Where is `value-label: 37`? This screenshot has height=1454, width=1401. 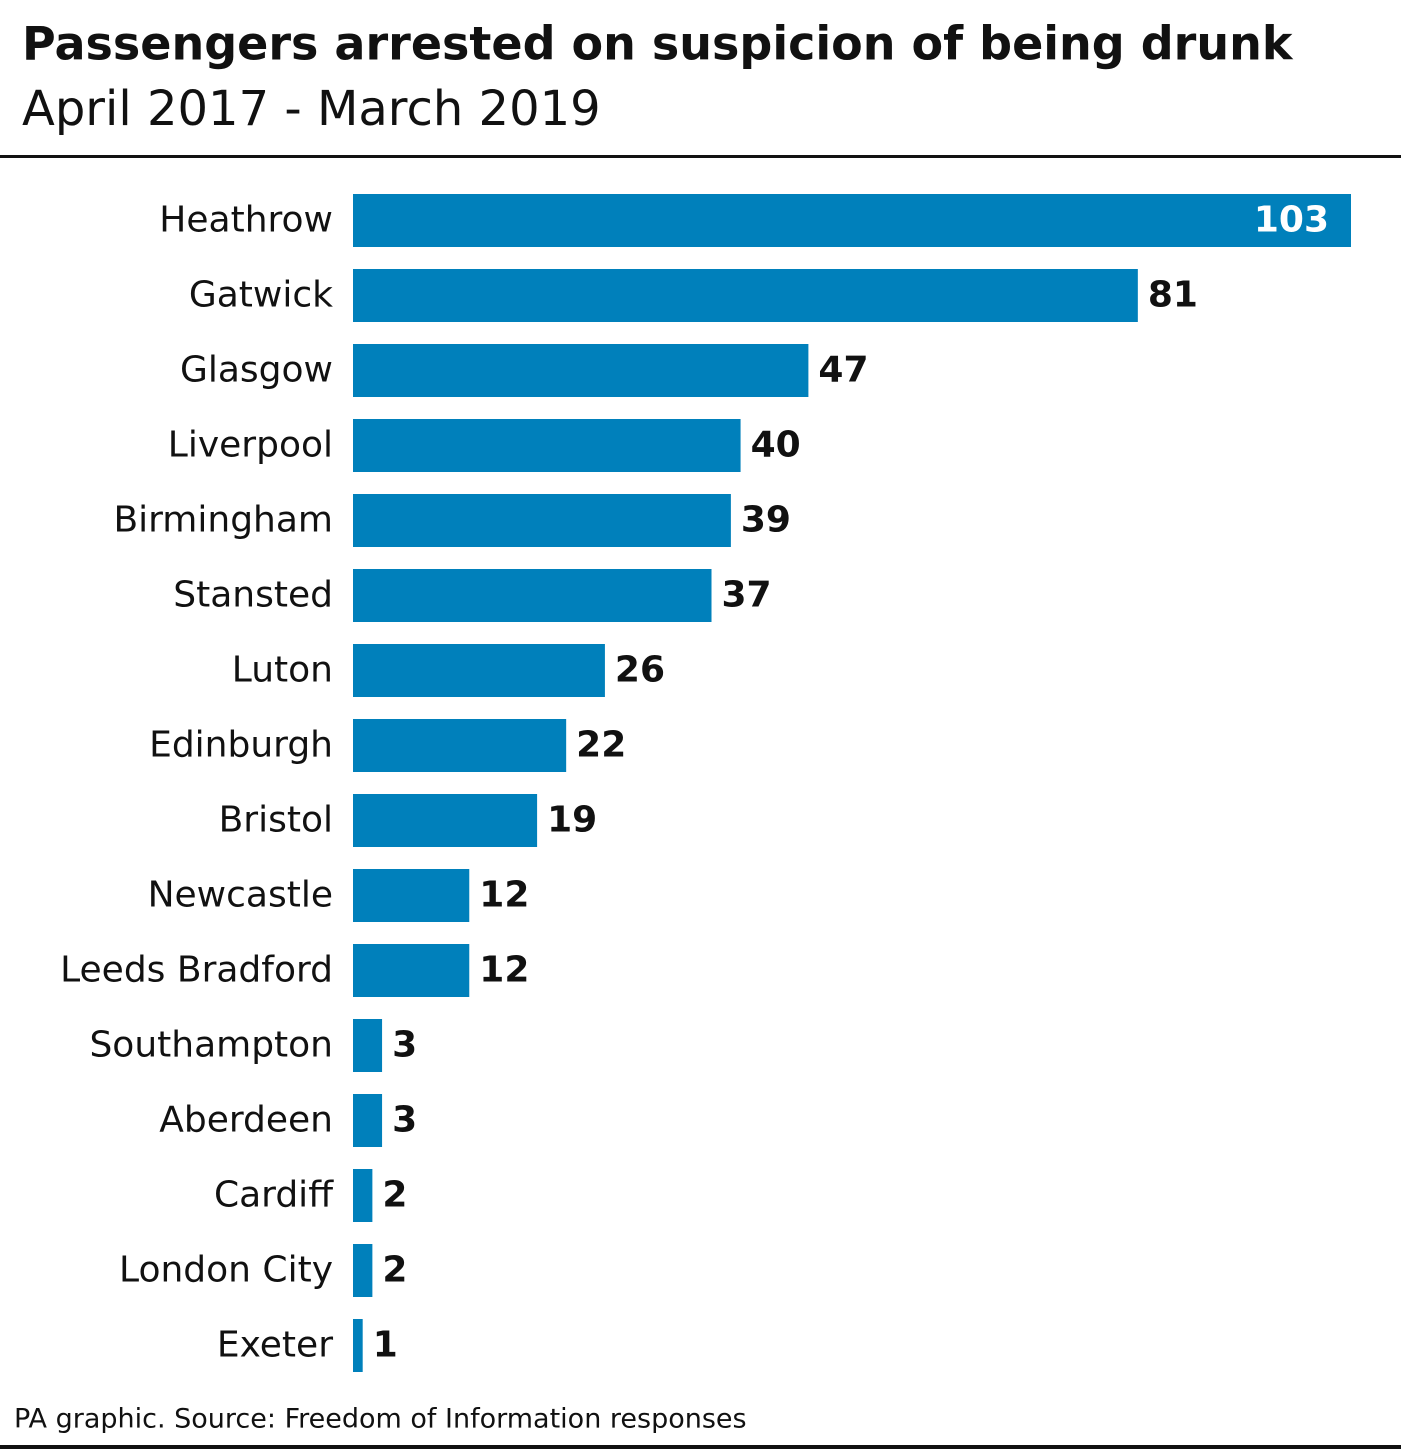 value-label: 37 is located at coordinates (747, 595).